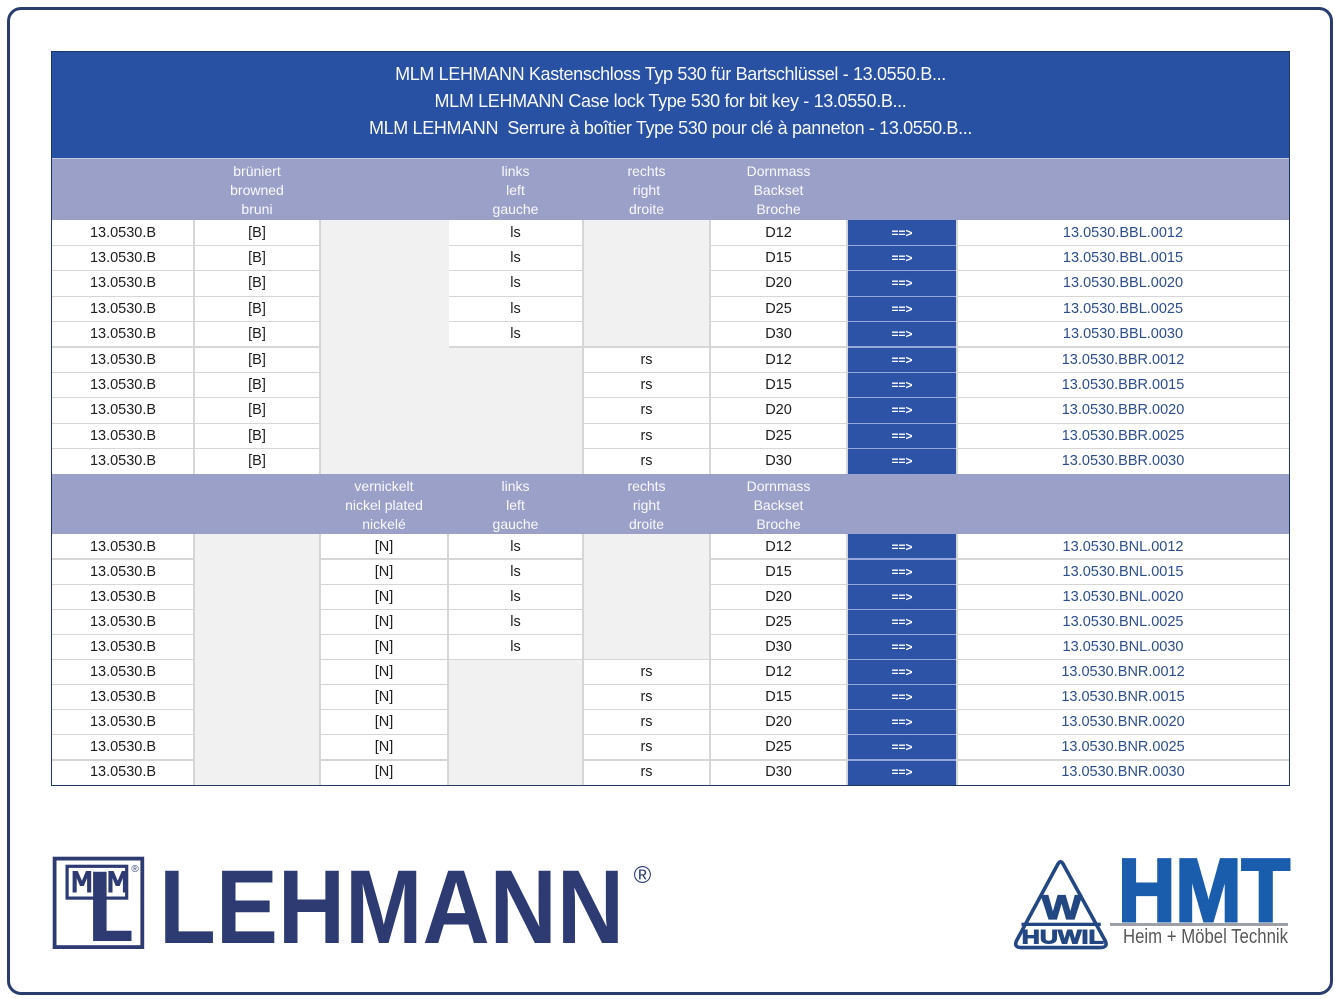 This screenshot has height=999, width=1340. What do you see at coordinates (391, 905) in the screenshot?
I see `svg-text: LEHMANN` at bounding box center [391, 905].